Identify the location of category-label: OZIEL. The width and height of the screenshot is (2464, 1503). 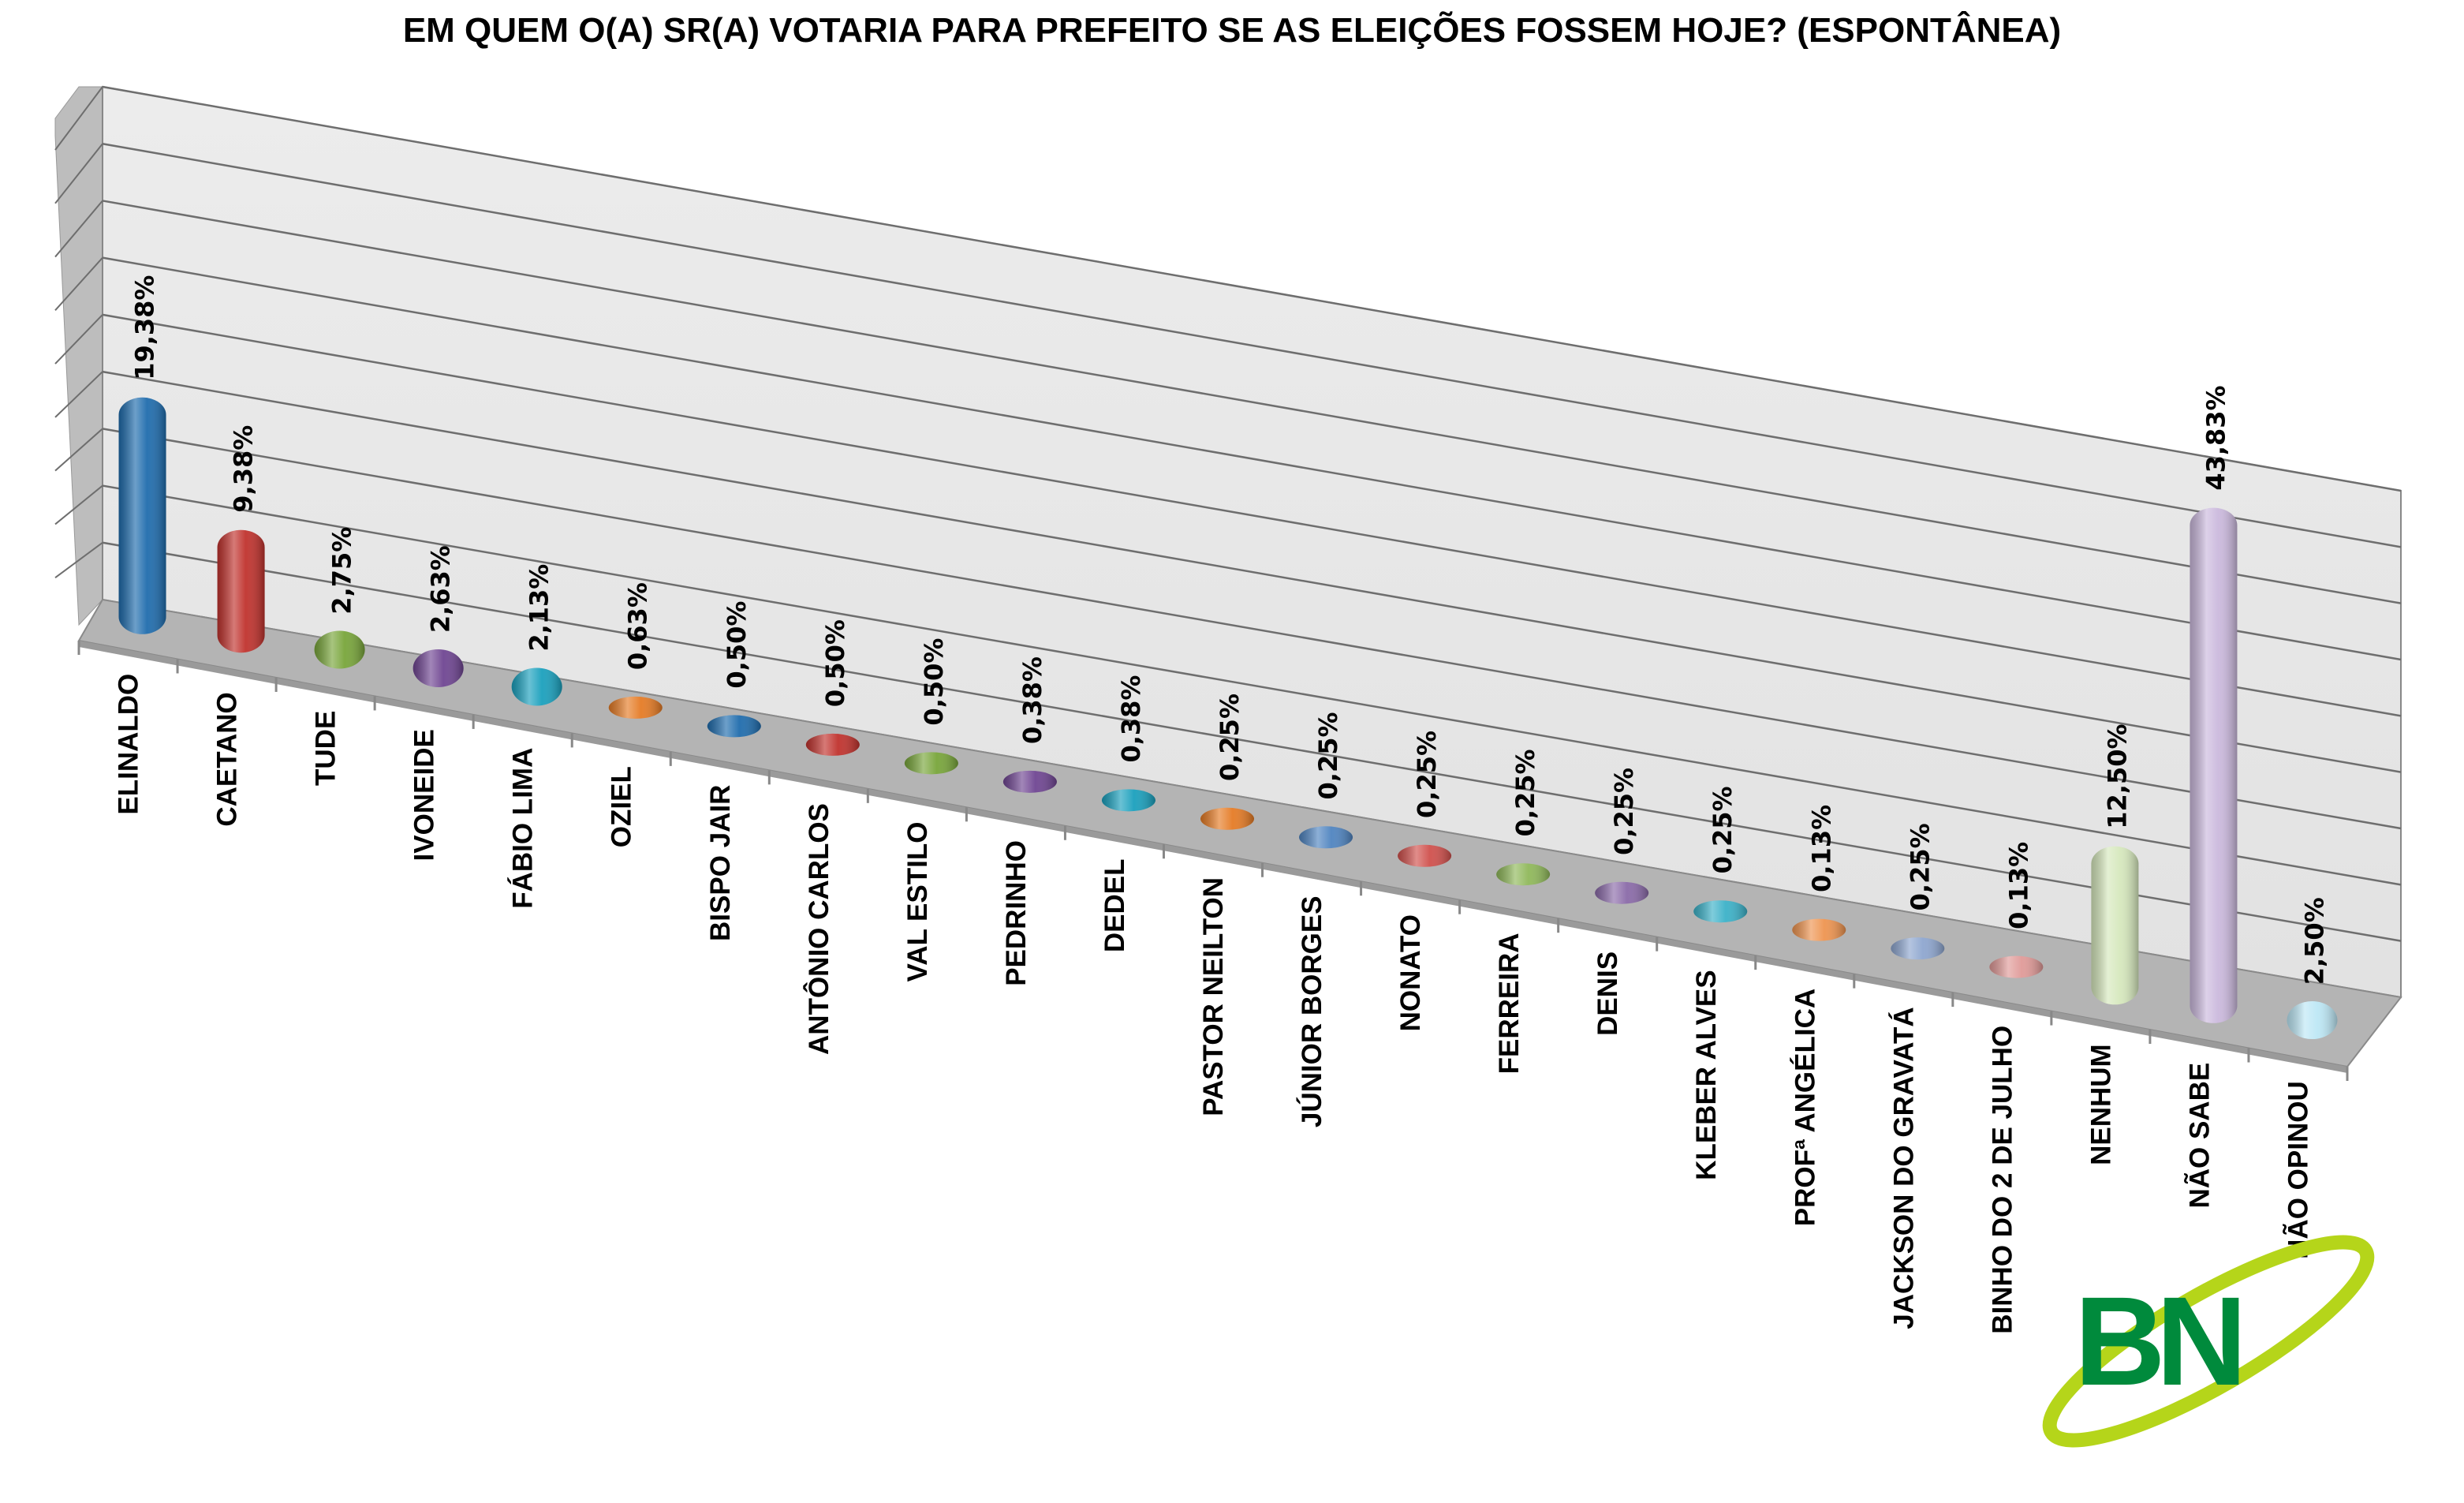
(622, 806).